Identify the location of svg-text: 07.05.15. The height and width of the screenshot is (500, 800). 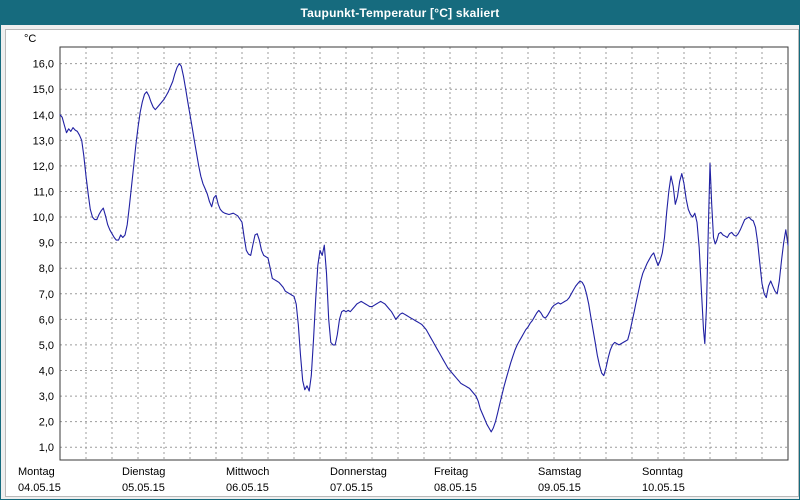
(351, 488).